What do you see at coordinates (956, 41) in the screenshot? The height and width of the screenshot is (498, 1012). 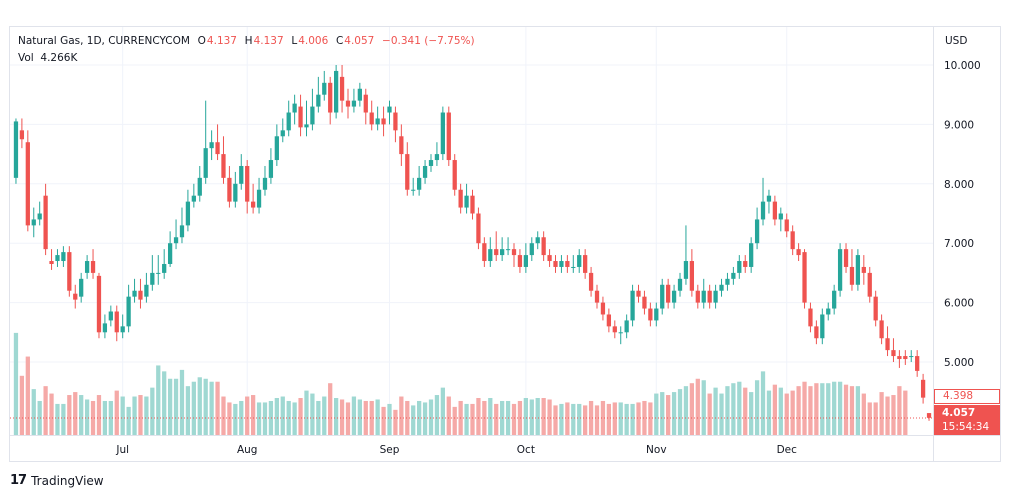 I see `currency-label: USD` at bounding box center [956, 41].